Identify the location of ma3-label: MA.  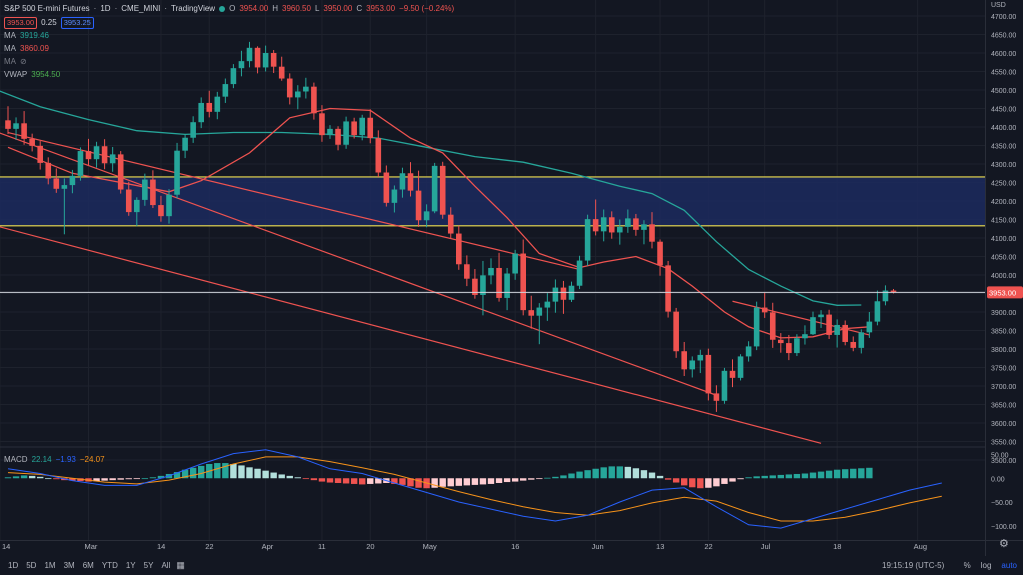
(10, 61).